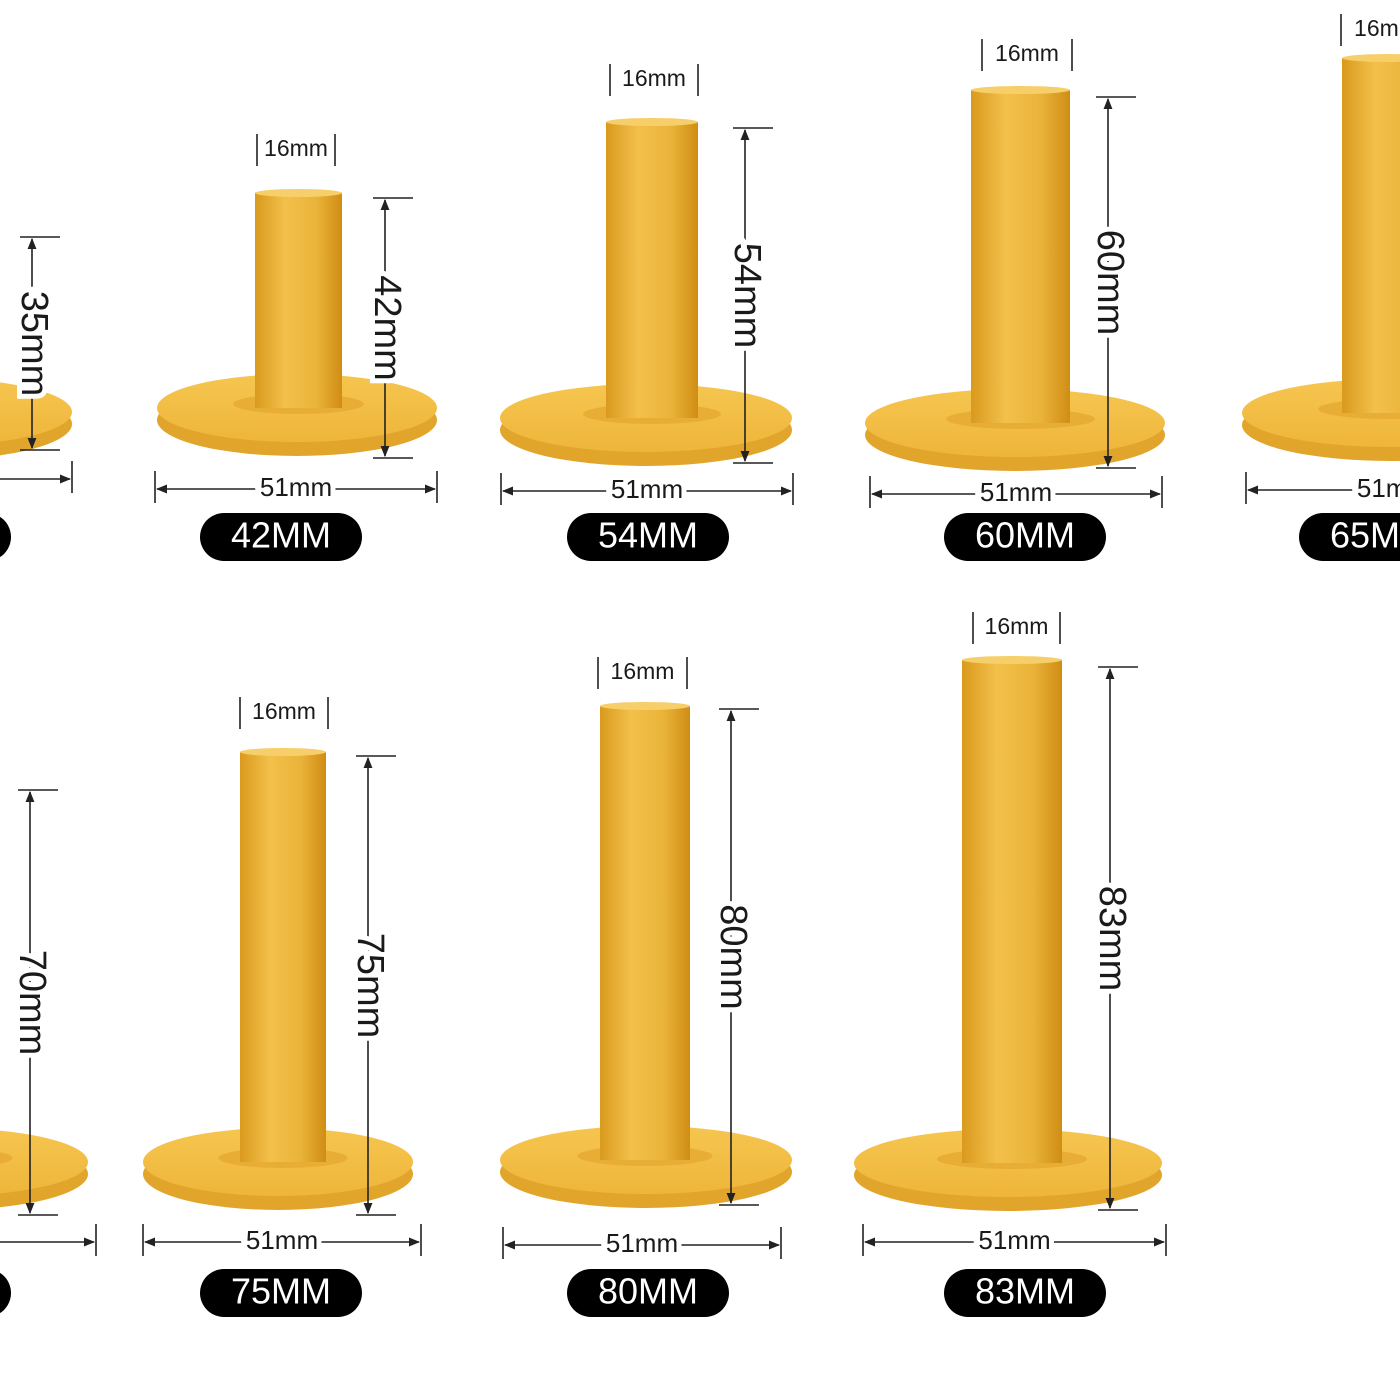  I want to click on tee: 35mm, so click(36, 397).